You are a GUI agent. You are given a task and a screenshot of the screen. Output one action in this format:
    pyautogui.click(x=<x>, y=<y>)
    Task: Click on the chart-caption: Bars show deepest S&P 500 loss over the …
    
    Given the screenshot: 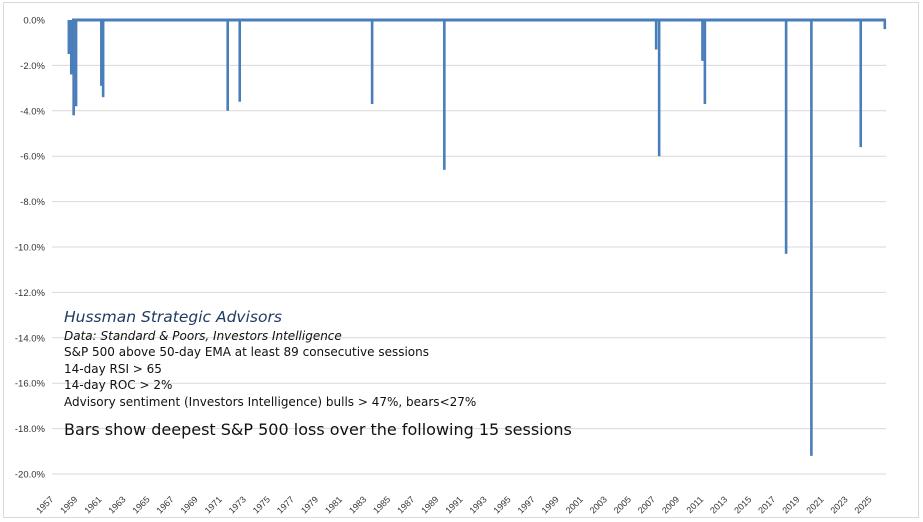 What is the action you would take?
    pyautogui.click(x=318, y=429)
    